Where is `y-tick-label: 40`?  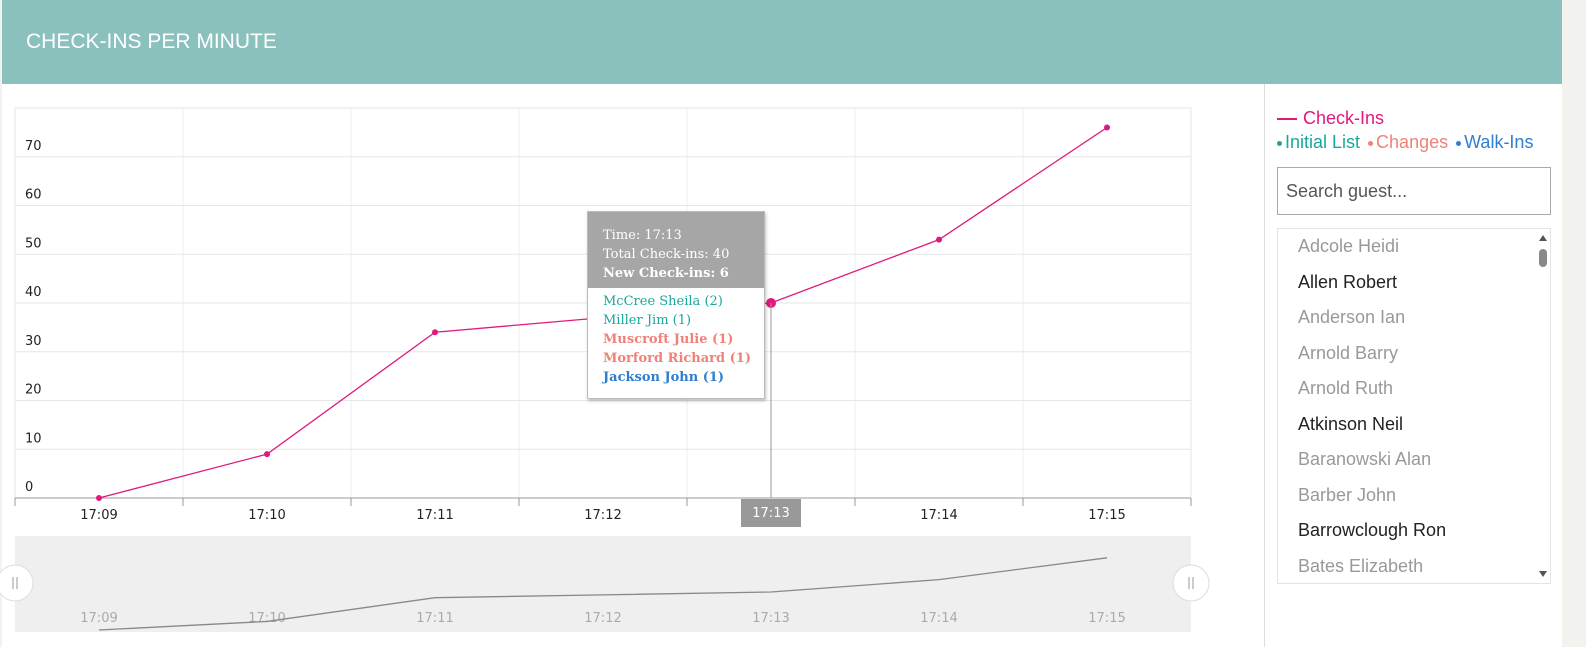 y-tick-label: 40 is located at coordinates (33, 292).